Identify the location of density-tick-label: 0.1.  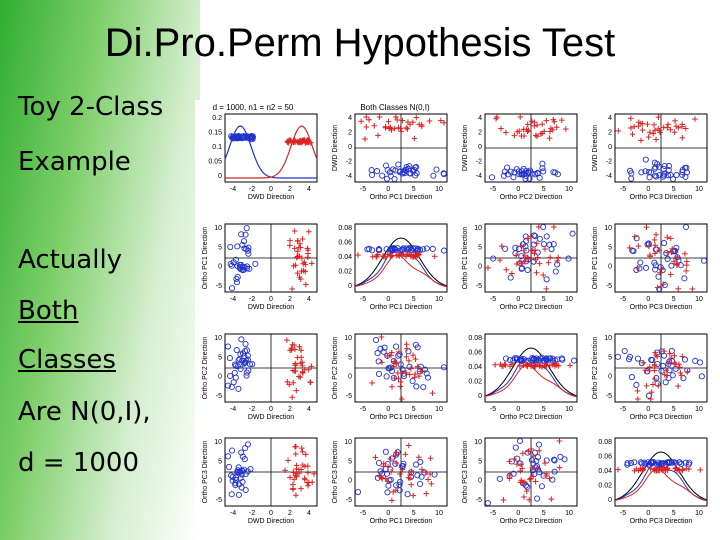
(217, 147).